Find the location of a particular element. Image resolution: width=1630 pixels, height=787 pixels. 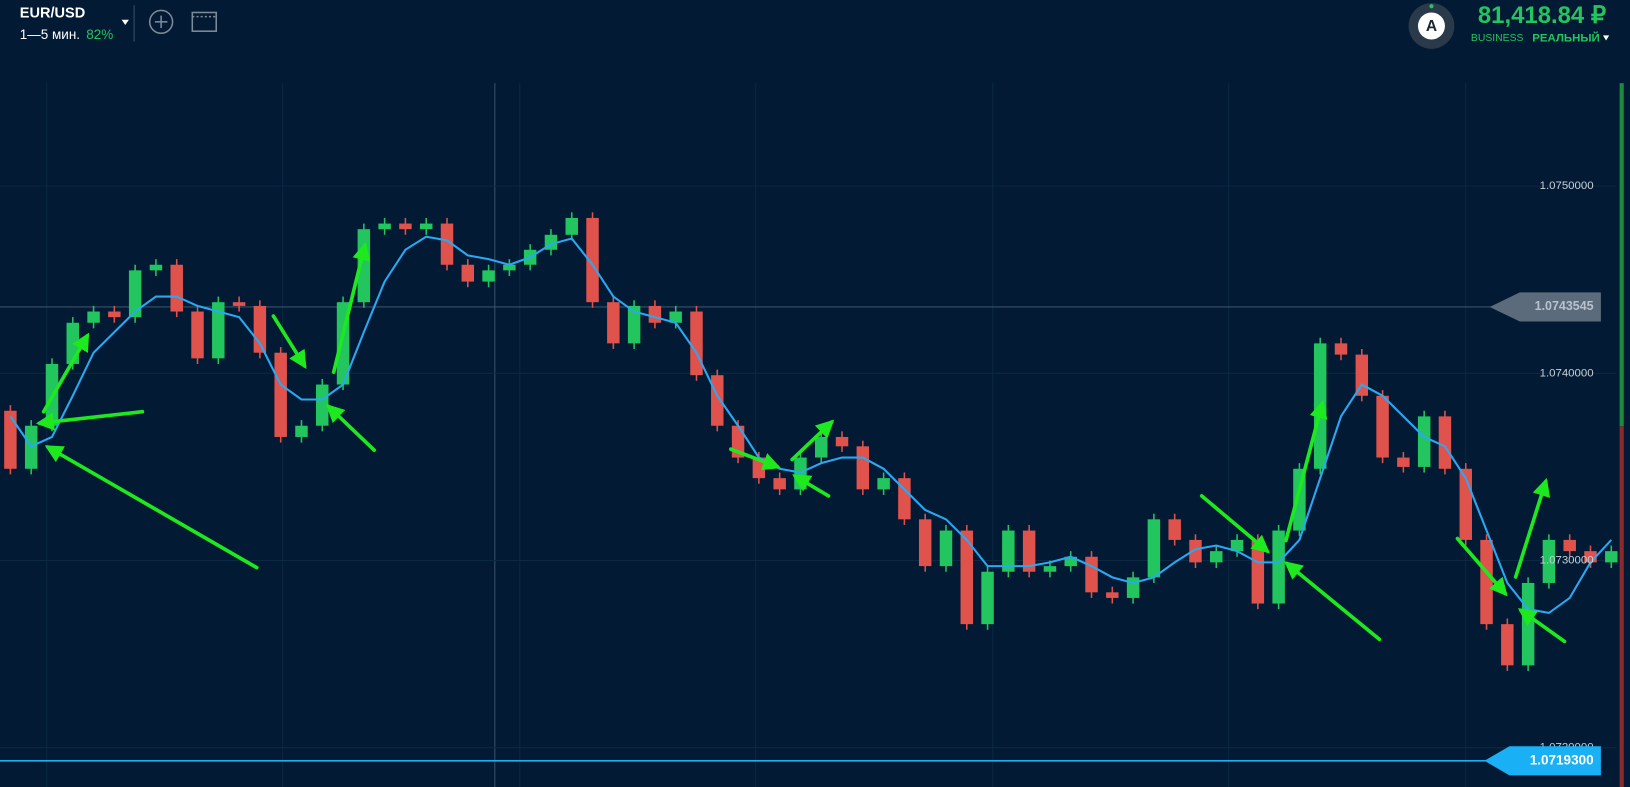

avatar-status is located at coordinates (1431, 6).